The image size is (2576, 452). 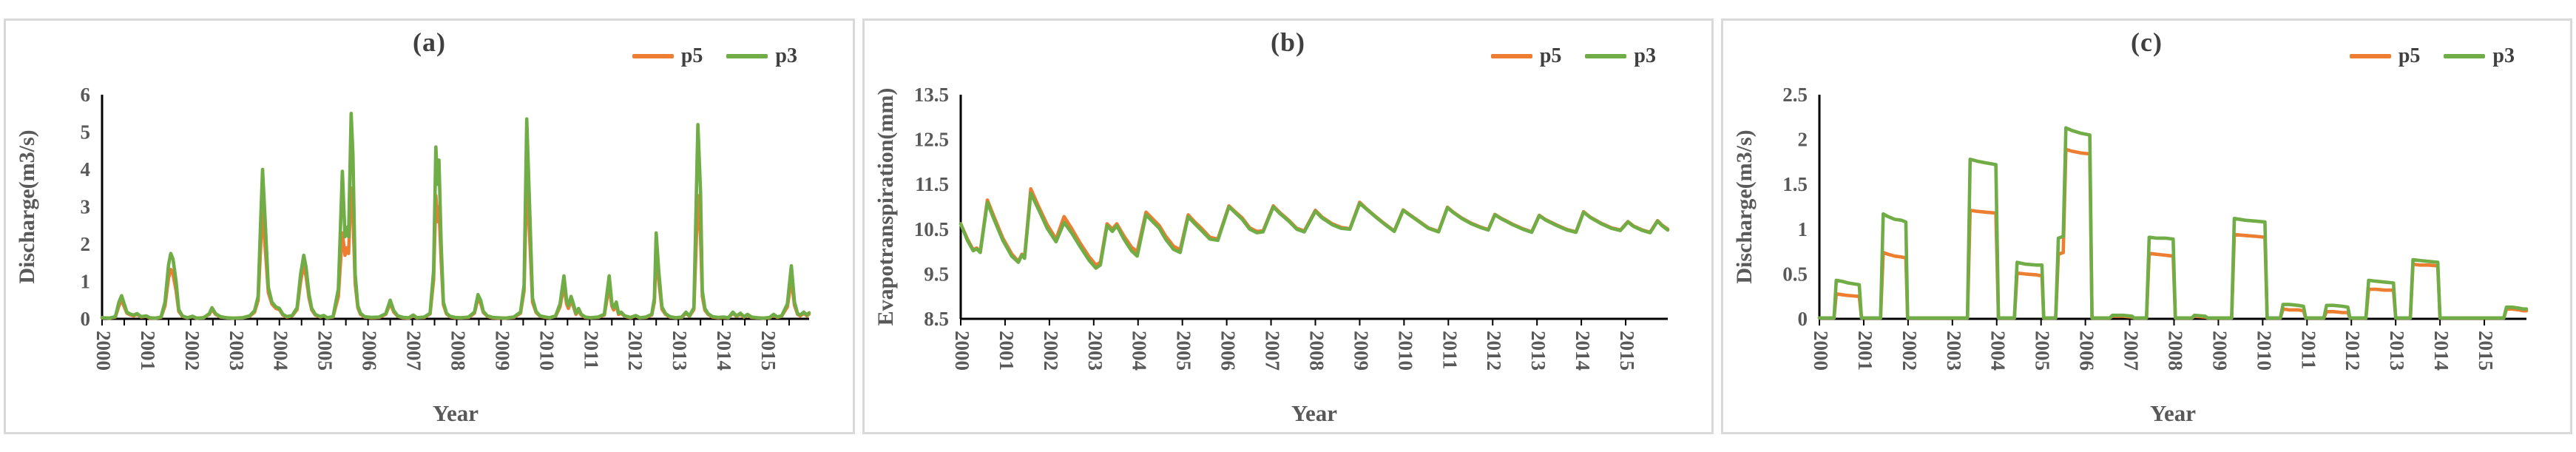 What do you see at coordinates (936, 274) in the screenshot?
I see `y-tick-label: 9.5` at bounding box center [936, 274].